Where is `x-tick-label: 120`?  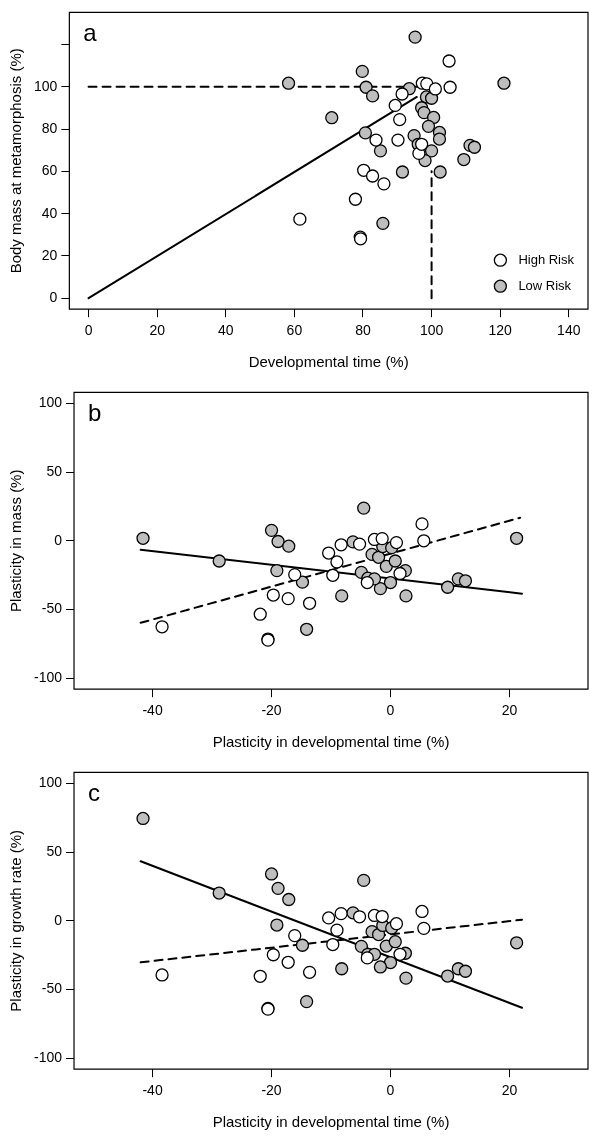
x-tick-label: 120 is located at coordinates (500, 330).